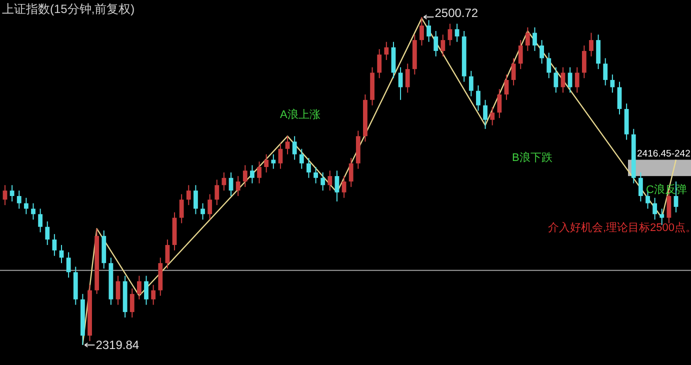 The height and width of the screenshot is (365, 691). What do you see at coordinates (532, 157) in the screenshot?
I see `annotation: B浪下跌` at bounding box center [532, 157].